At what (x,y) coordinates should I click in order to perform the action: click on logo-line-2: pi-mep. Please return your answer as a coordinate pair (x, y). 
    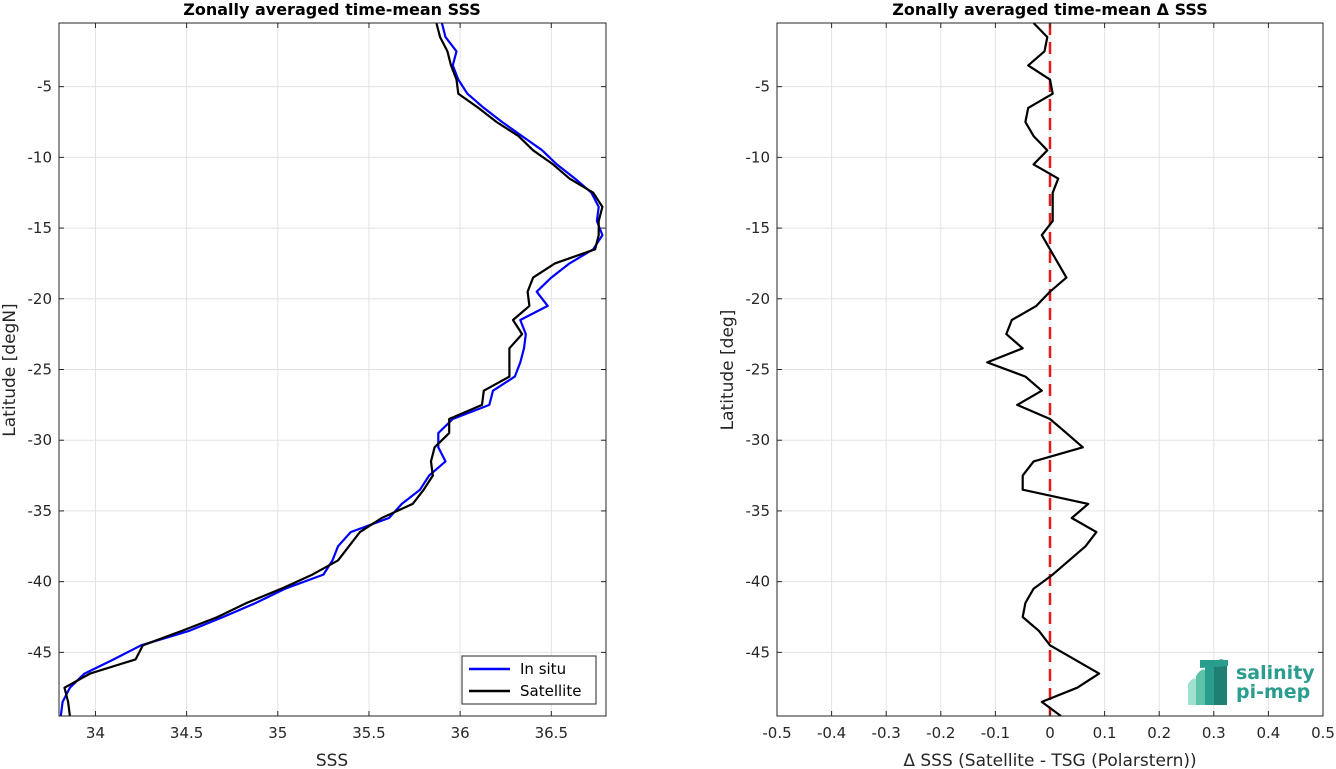
    Looking at the image, I should click on (1273, 692).